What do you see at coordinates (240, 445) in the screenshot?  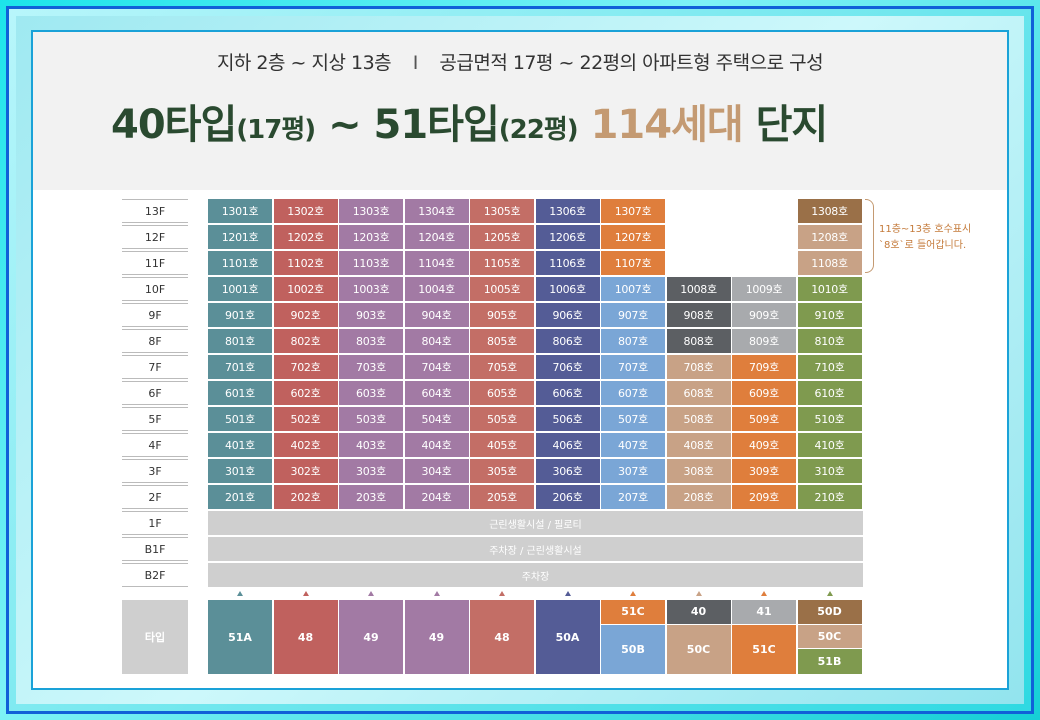 I see `unit-cell: 401호` at bounding box center [240, 445].